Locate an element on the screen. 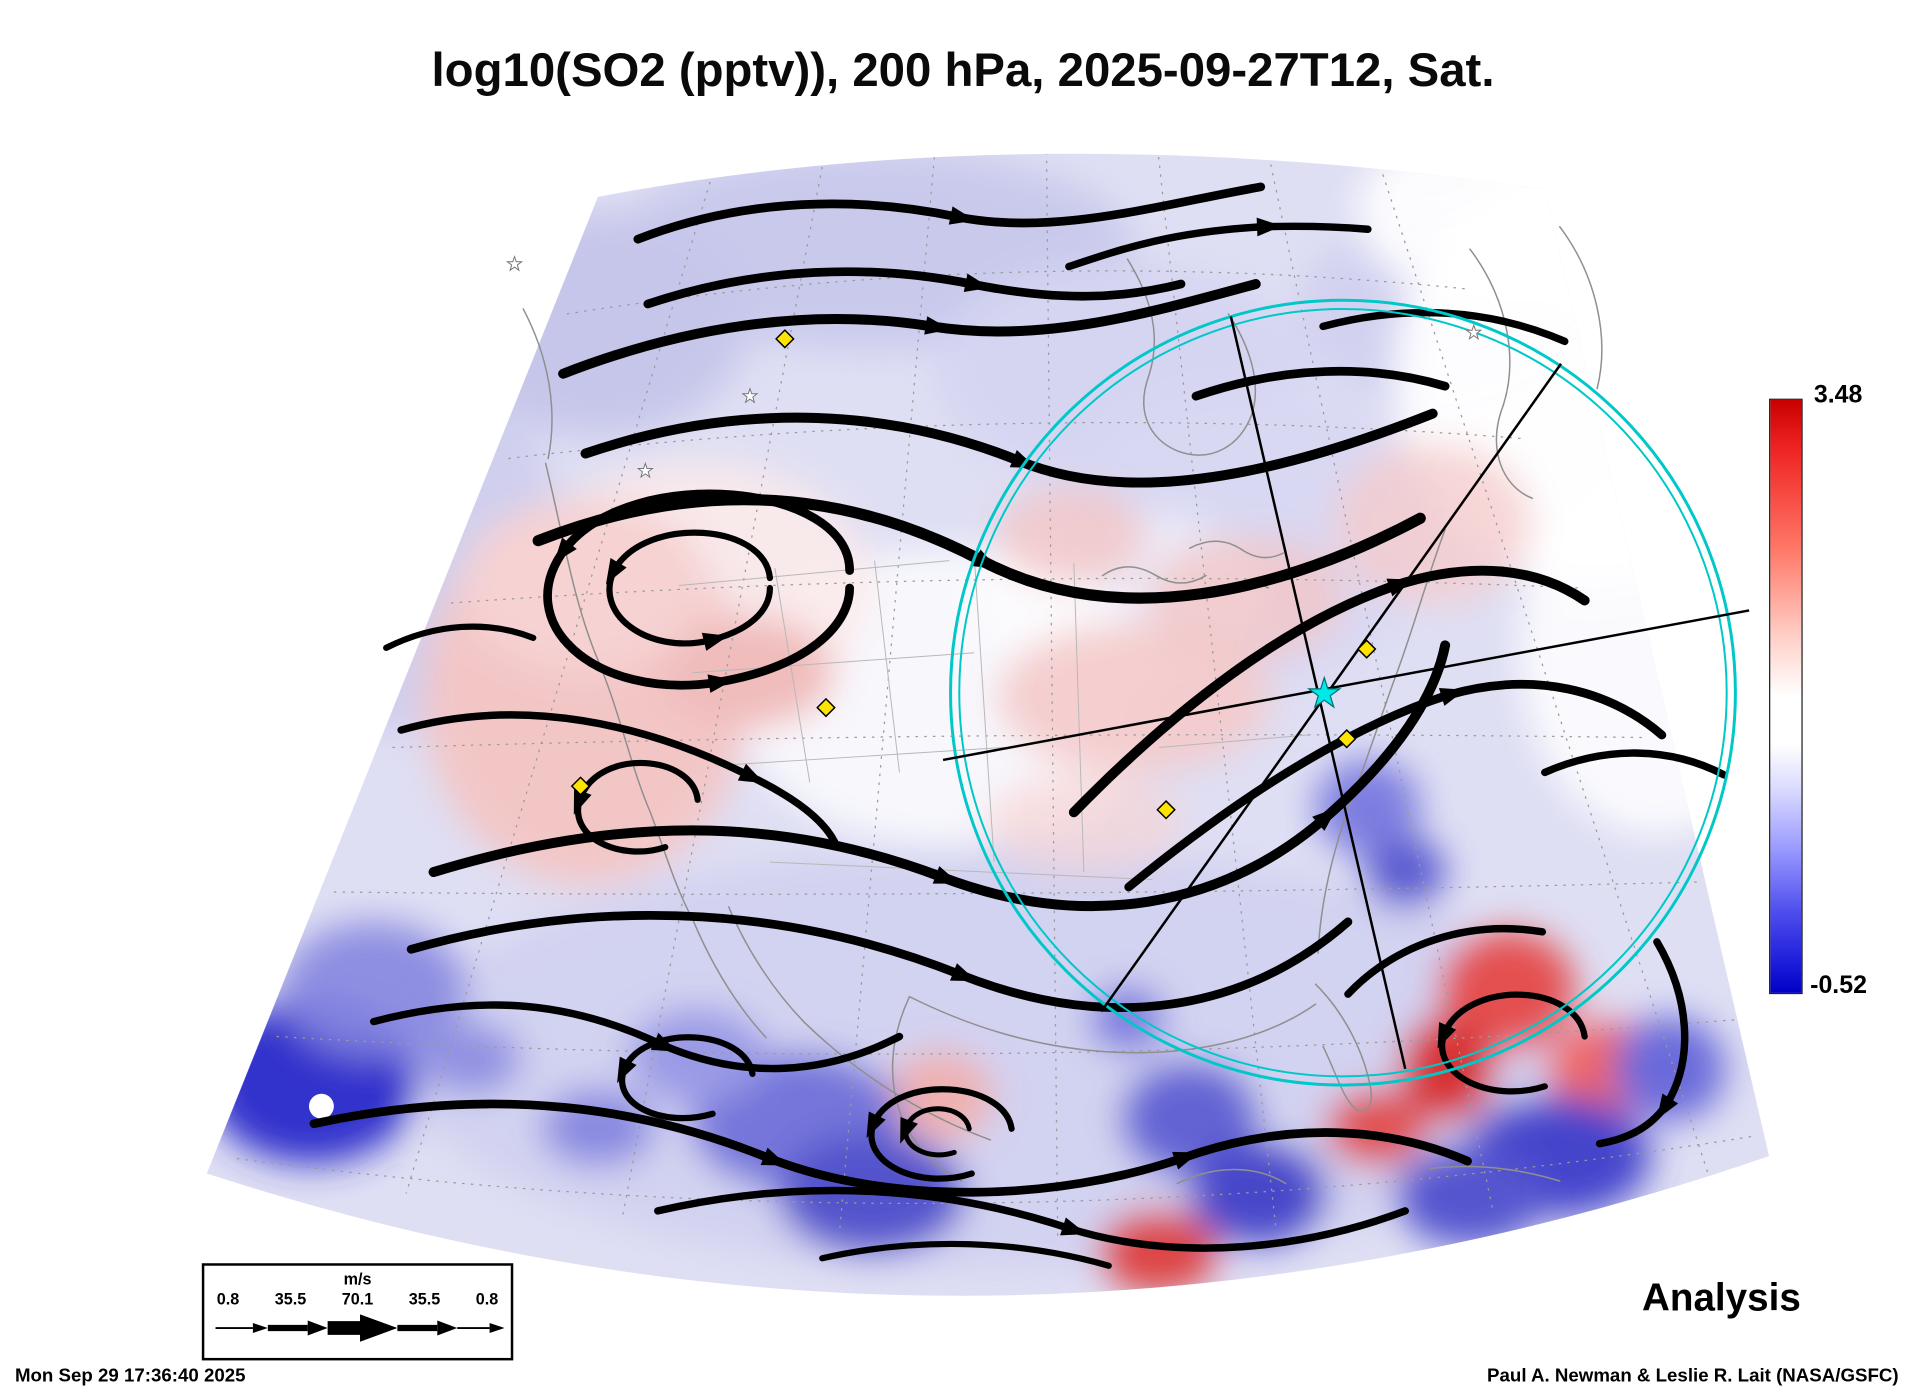 This screenshot has width=1926, height=1394. center-star-marker is located at coordinates (1324, 692).